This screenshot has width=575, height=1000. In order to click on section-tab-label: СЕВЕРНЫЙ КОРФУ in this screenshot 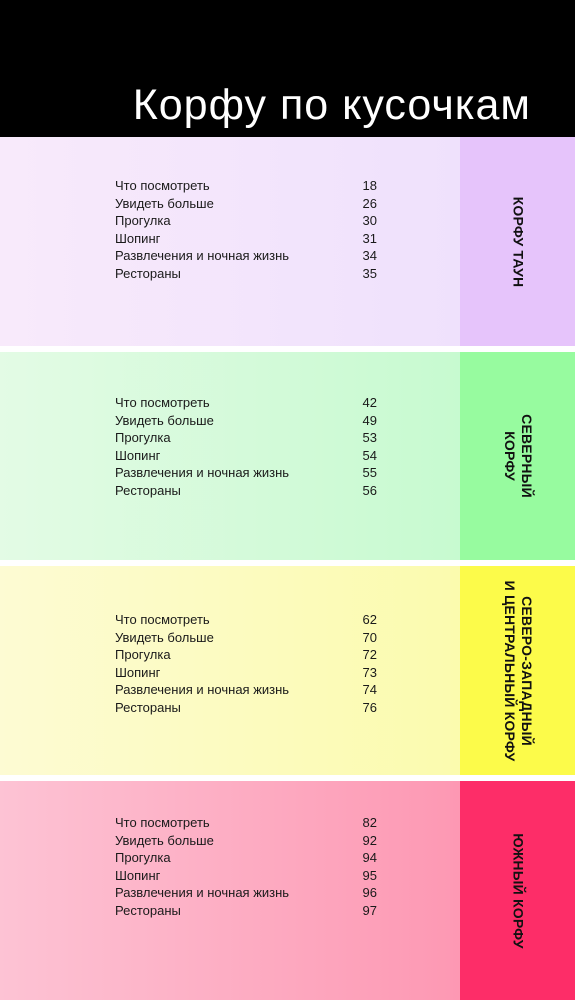, I will do `click(518, 456)`.